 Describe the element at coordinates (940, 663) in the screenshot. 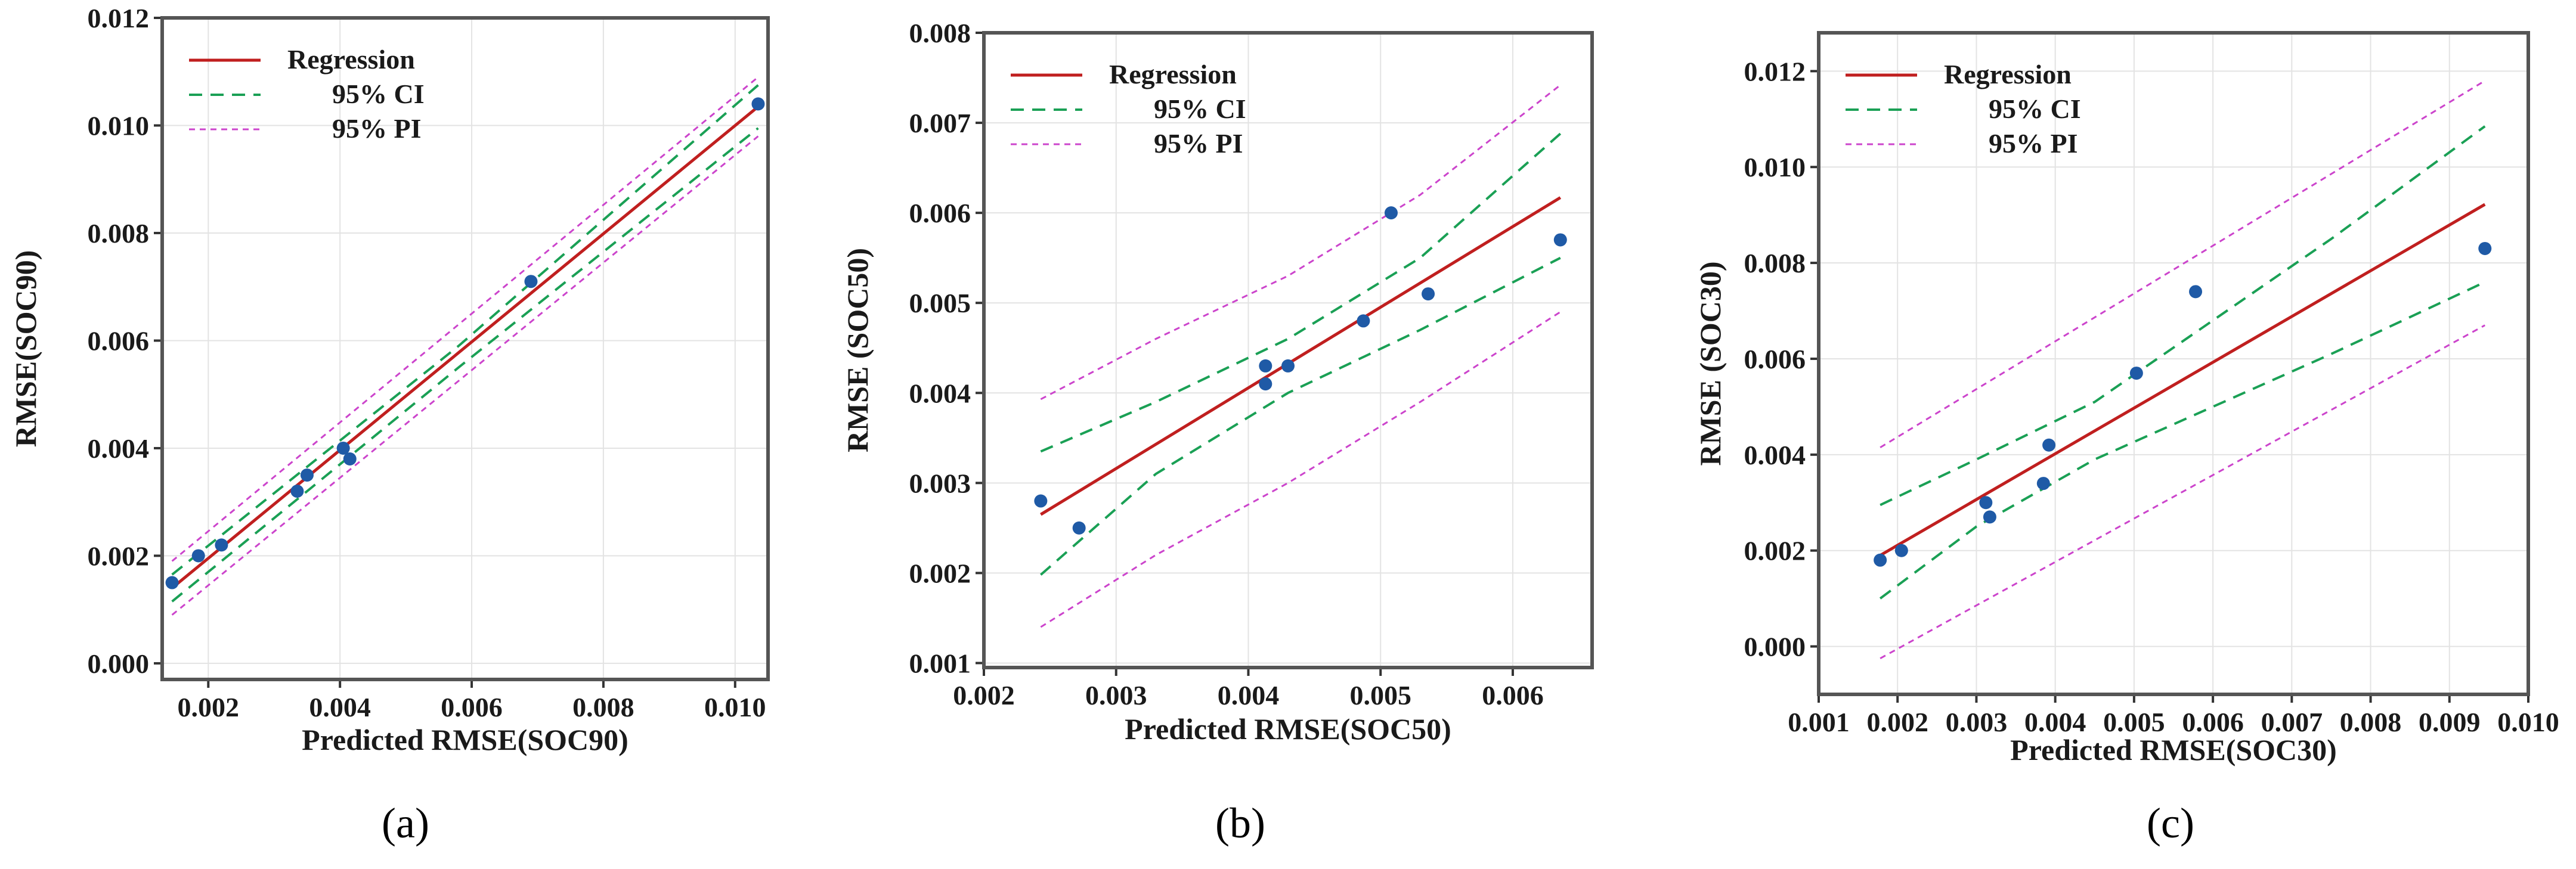

I see `y-tick-label: 0.001` at that location.